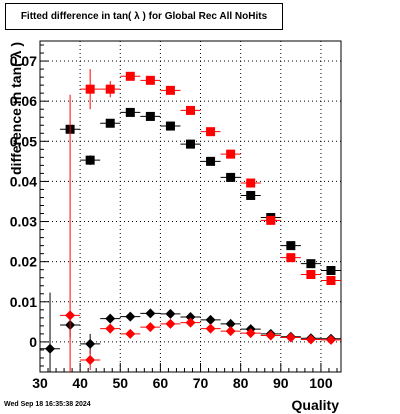 The width and height of the screenshot is (400, 414). What do you see at coordinates (80, 383) in the screenshot?
I see `x-tick-label: 40` at bounding box center [80, 383].